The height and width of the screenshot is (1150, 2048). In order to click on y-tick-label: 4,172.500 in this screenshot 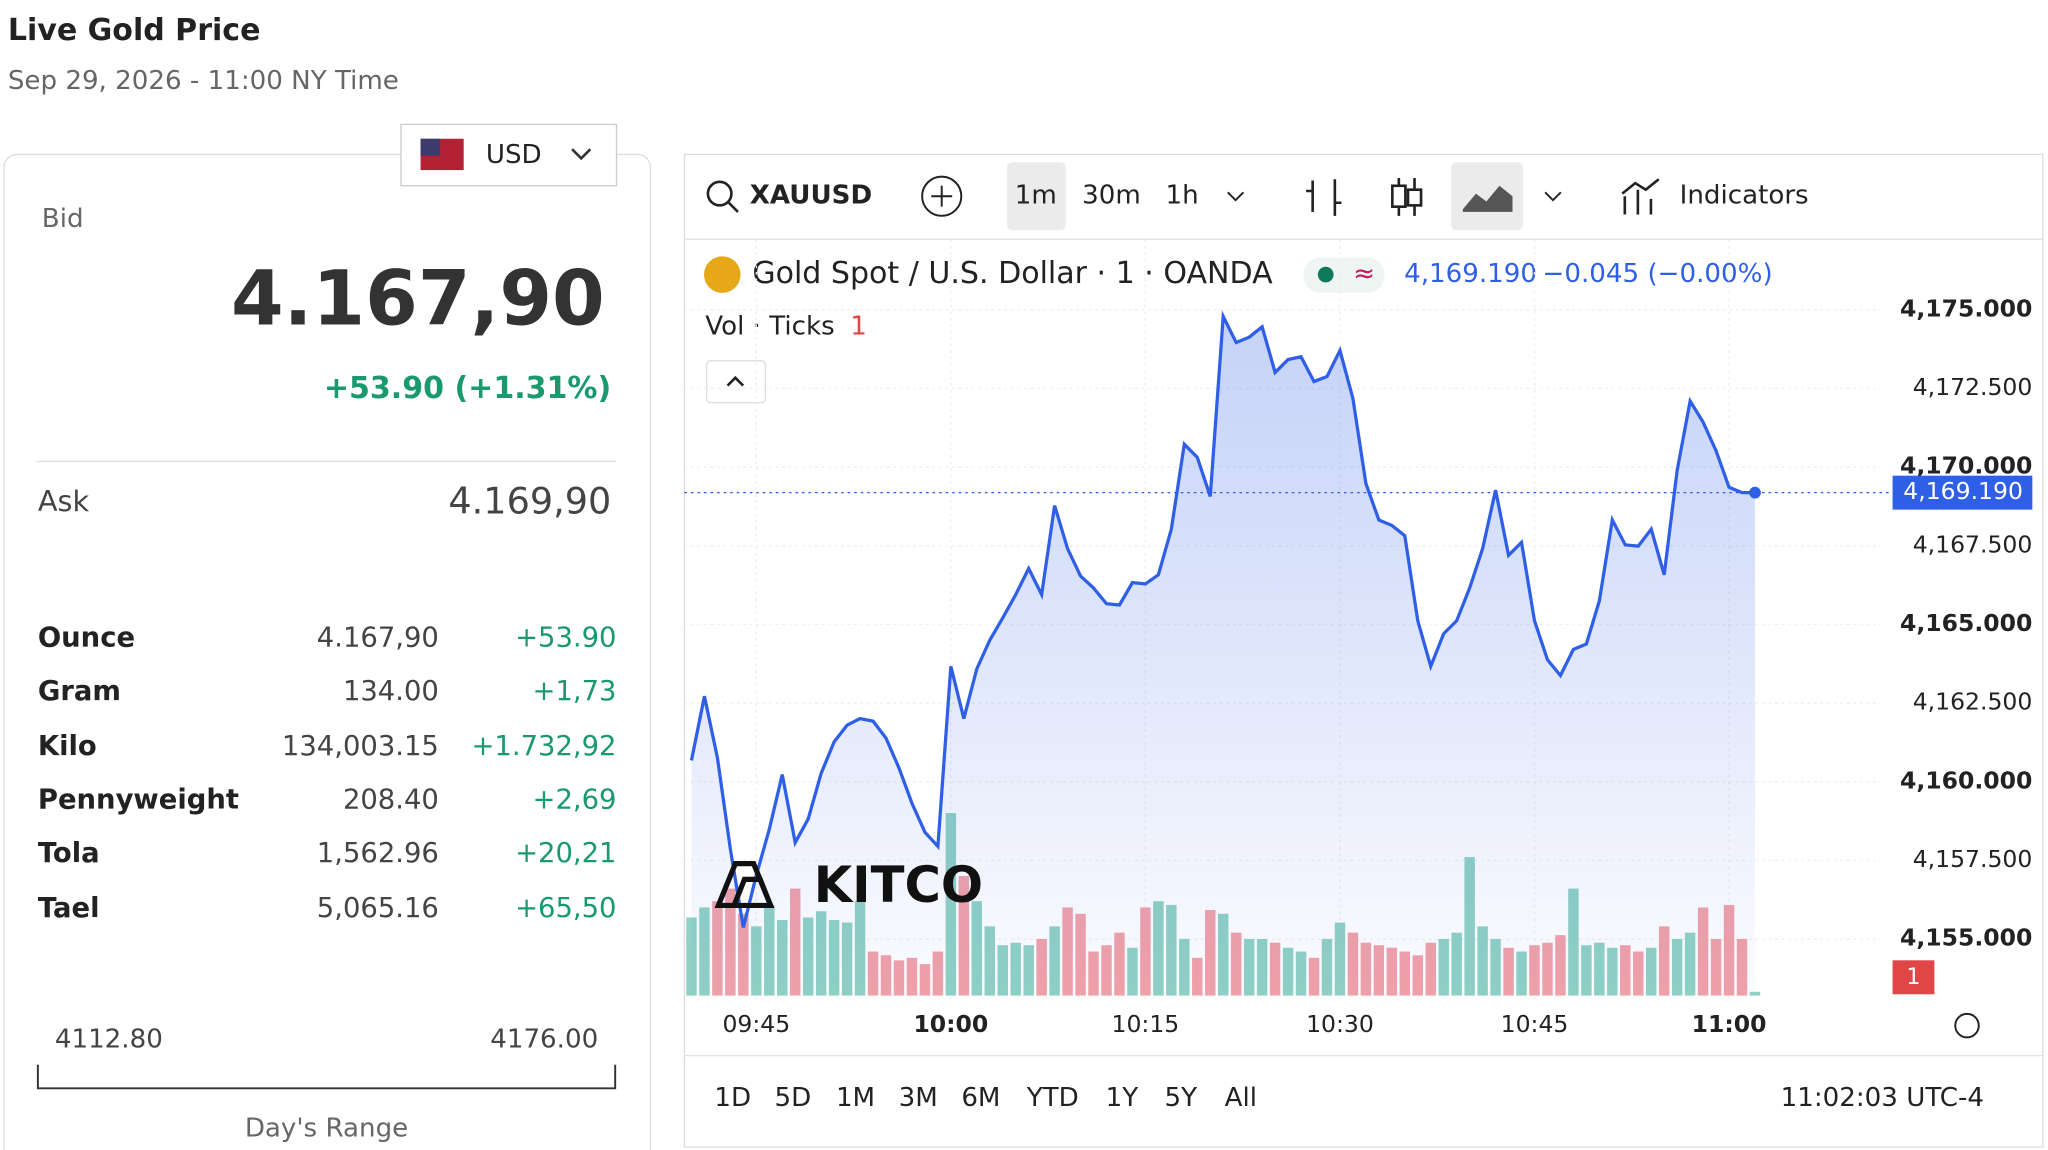, I will do `click(1973, 387)`.